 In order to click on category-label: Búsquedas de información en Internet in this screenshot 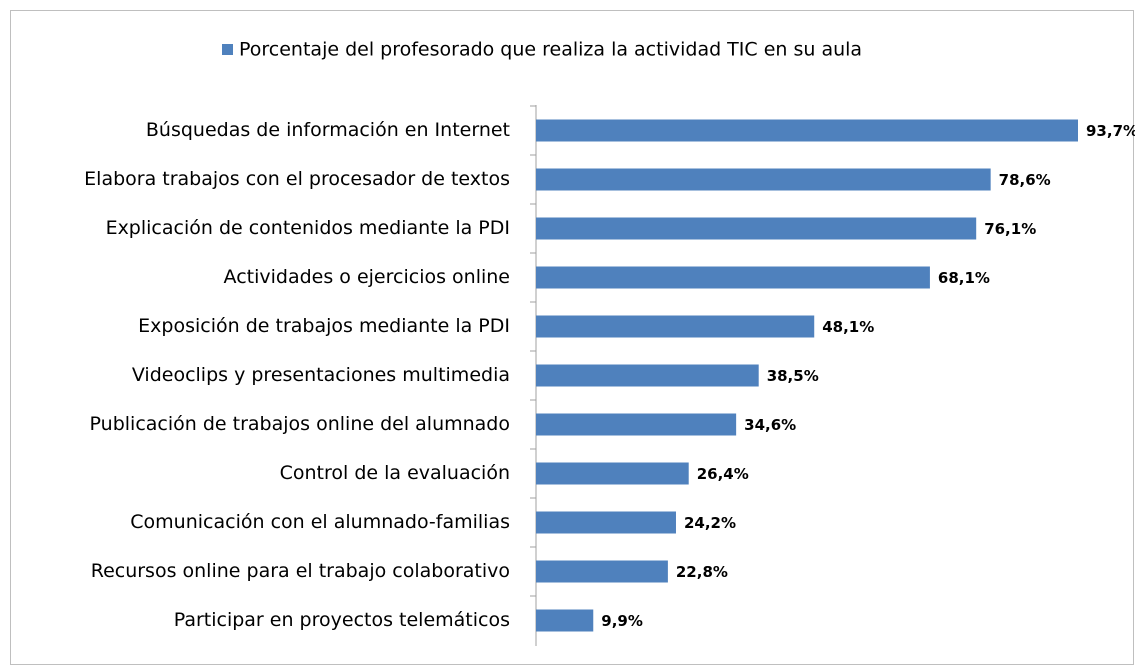, I will do `click(328, 130)`.